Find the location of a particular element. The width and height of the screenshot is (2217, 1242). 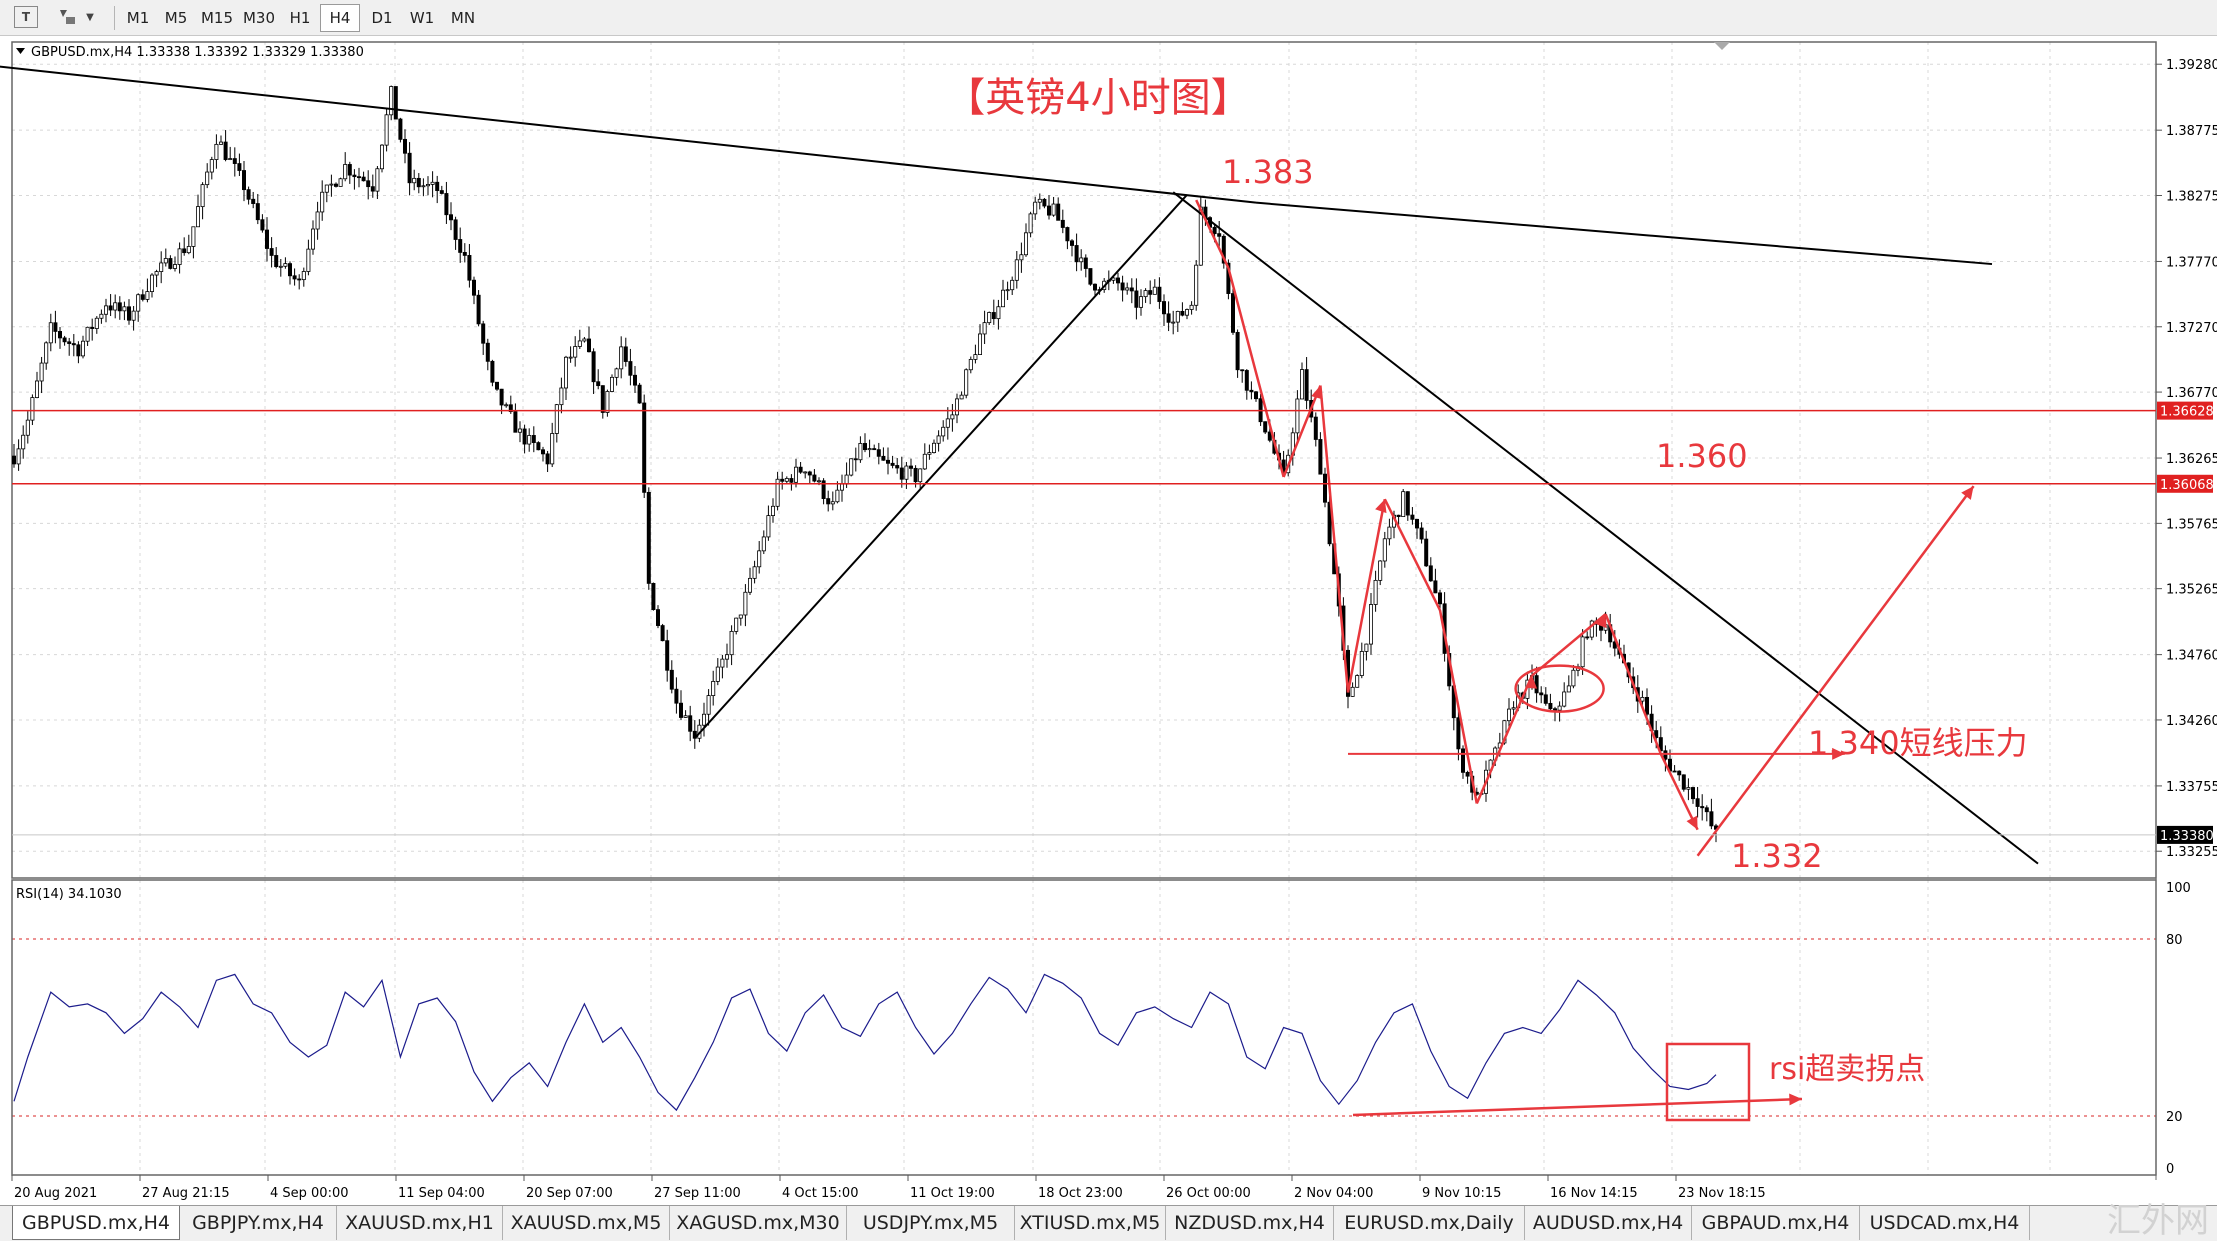

text-icon: T is located at coordinates (26, 17).